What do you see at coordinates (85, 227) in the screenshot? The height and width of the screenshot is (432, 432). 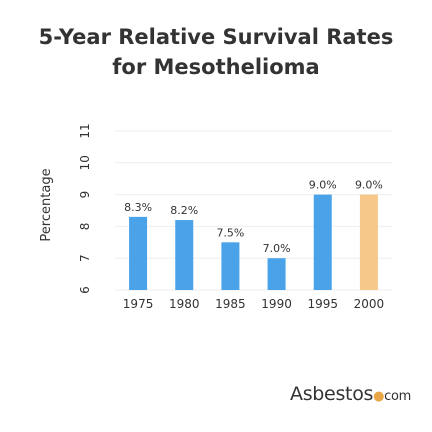 I see `y-tick-label: 8` at bounding box center [85, 227].